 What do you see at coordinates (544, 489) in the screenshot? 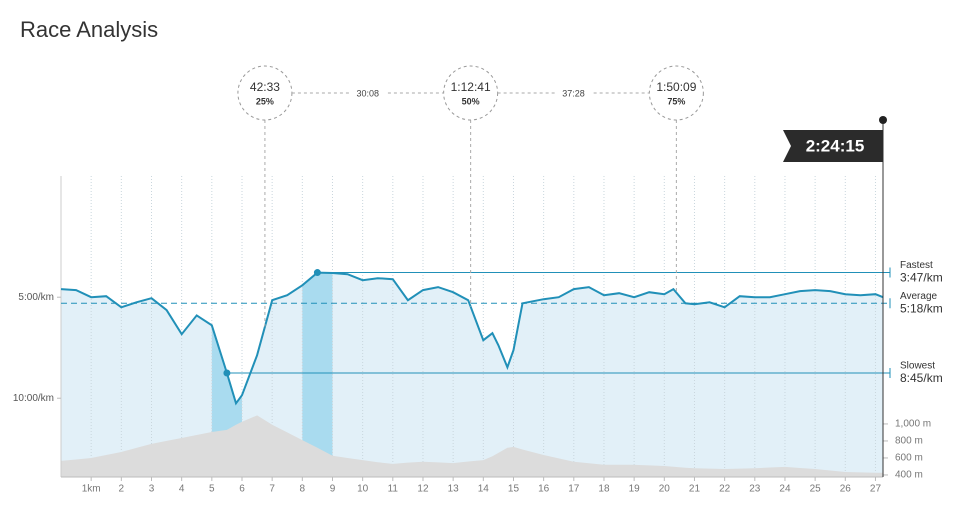
I see `x-tick-label: 16` at bounding box center [544, 489].